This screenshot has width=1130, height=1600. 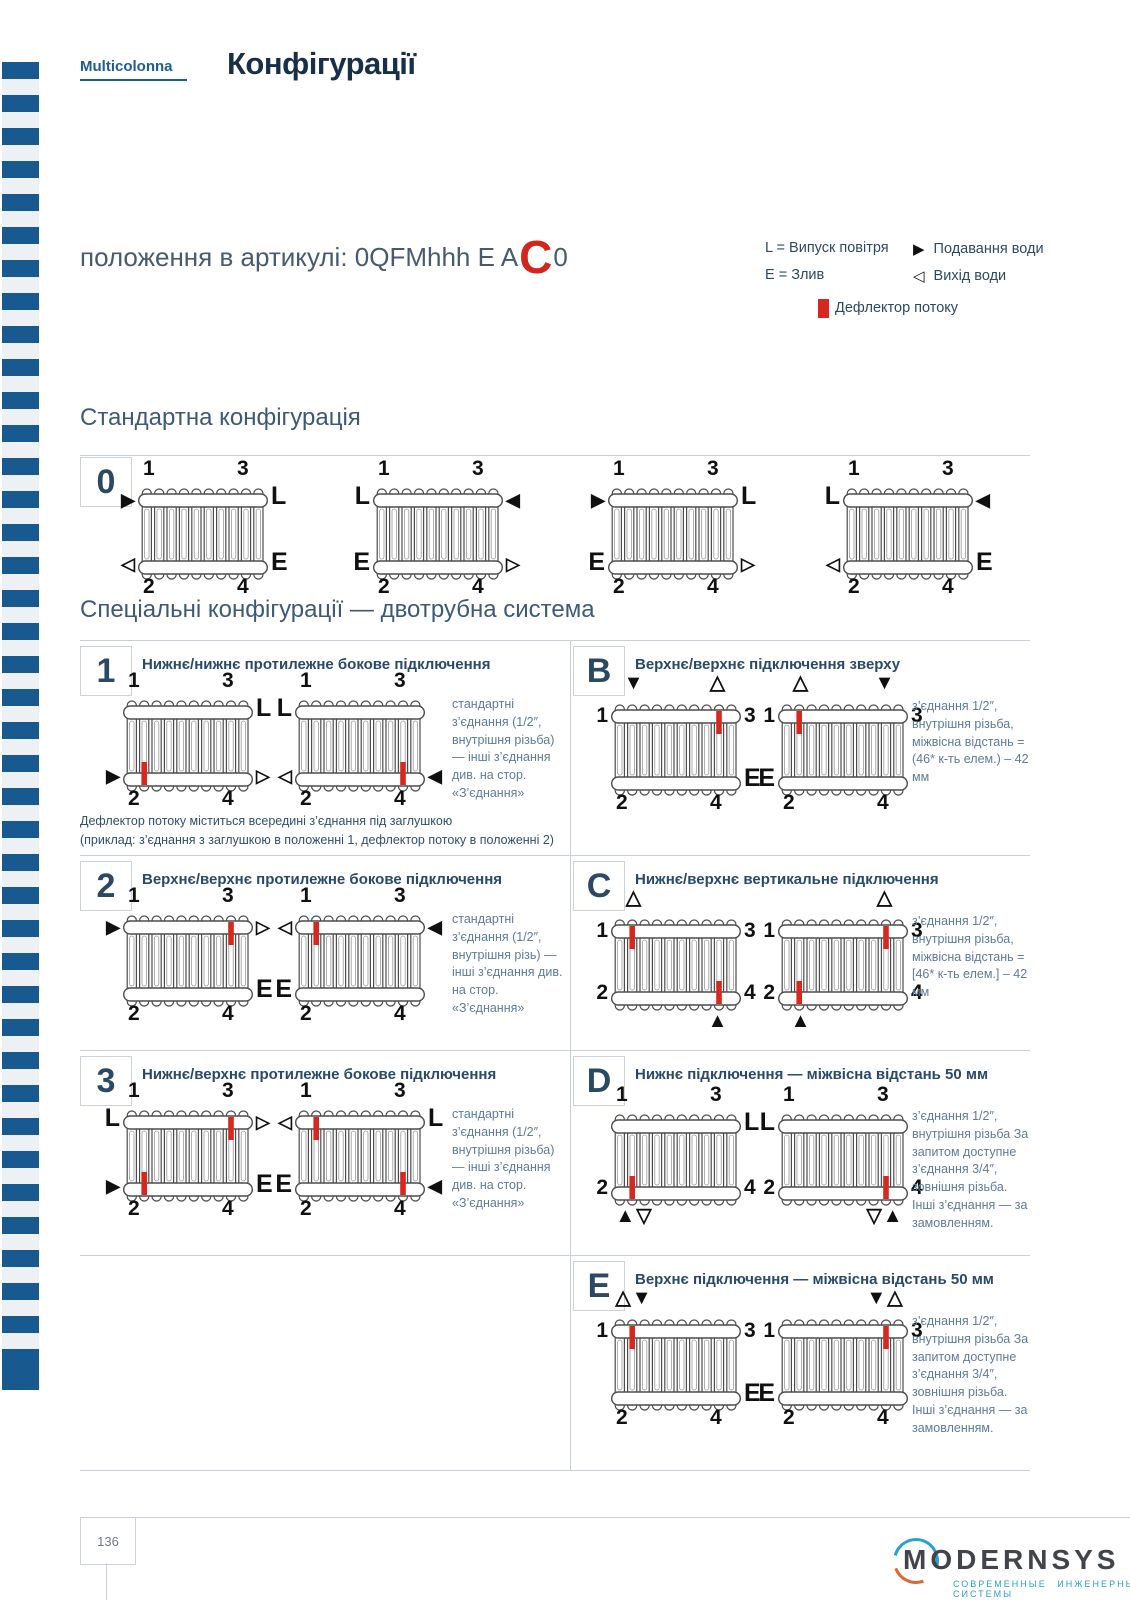 I want to click on radiator-diagram: 1 3 2 4 L ▶ ▷, so click(x=188, y=744).